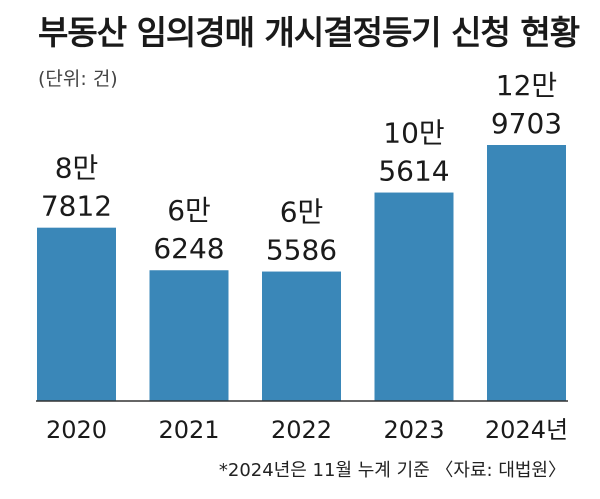 This screenshot has height=499, width=600. Describe the element at coordinates (76, 314) in the screenshot. I see `bar-2020` at that location.